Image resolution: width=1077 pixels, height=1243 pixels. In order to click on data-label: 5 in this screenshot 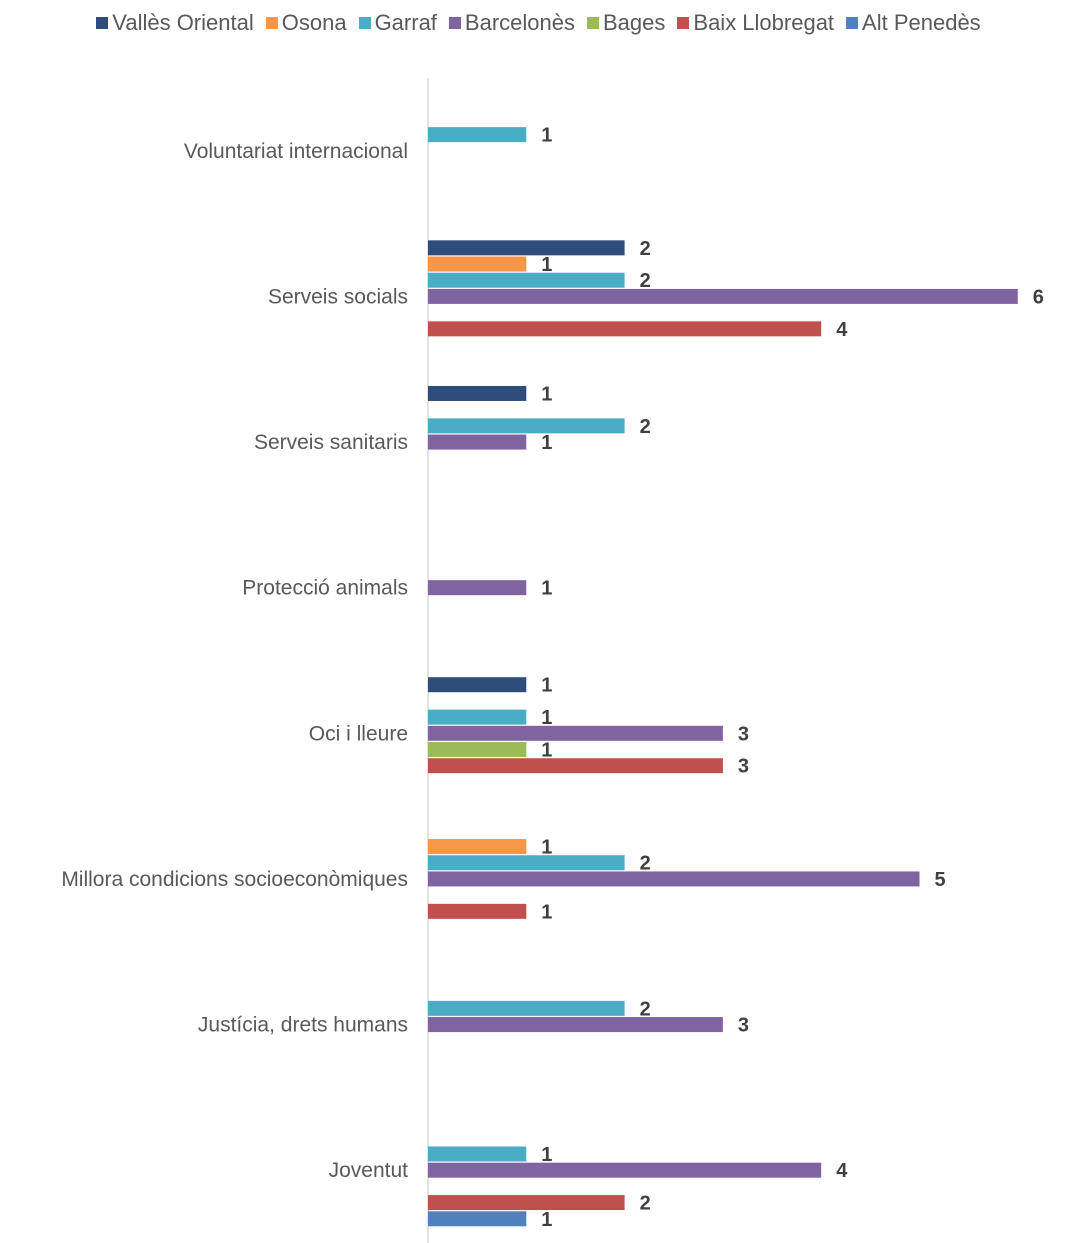, I will do `click(940, 880)`.